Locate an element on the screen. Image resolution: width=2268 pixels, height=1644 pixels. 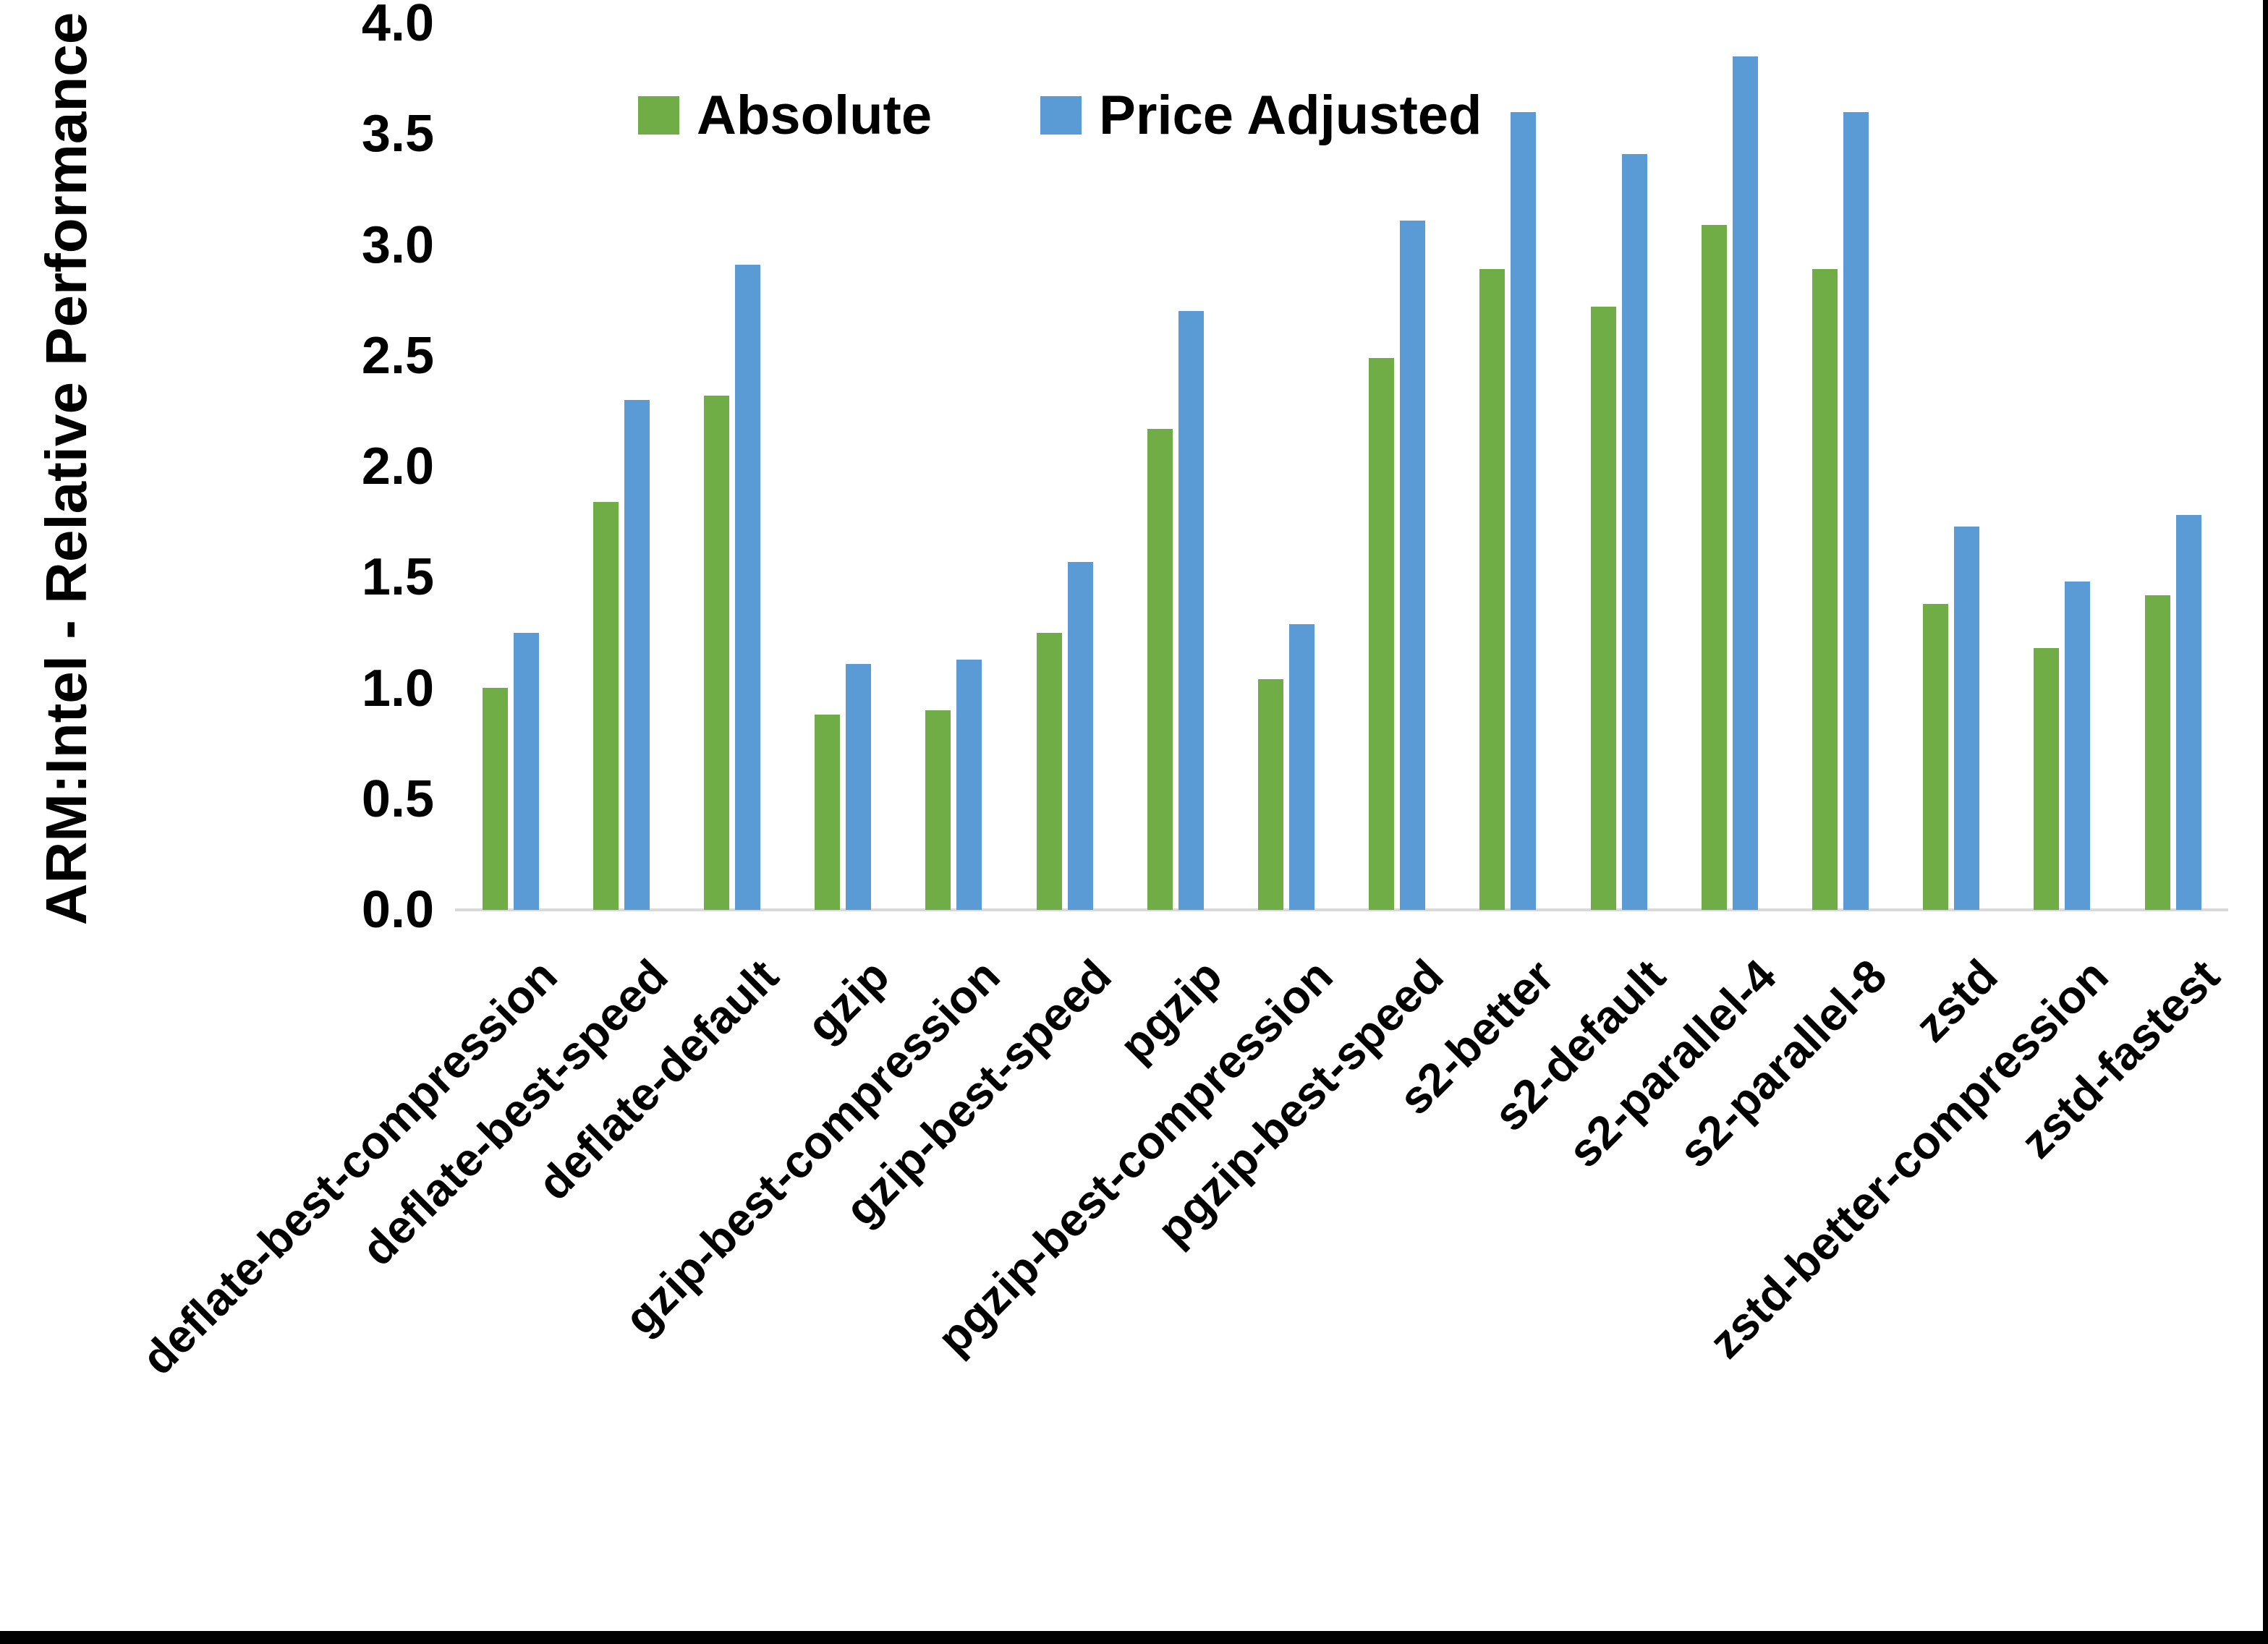
legend-item-absolute: Absolute is located at coordinates (785, 115).